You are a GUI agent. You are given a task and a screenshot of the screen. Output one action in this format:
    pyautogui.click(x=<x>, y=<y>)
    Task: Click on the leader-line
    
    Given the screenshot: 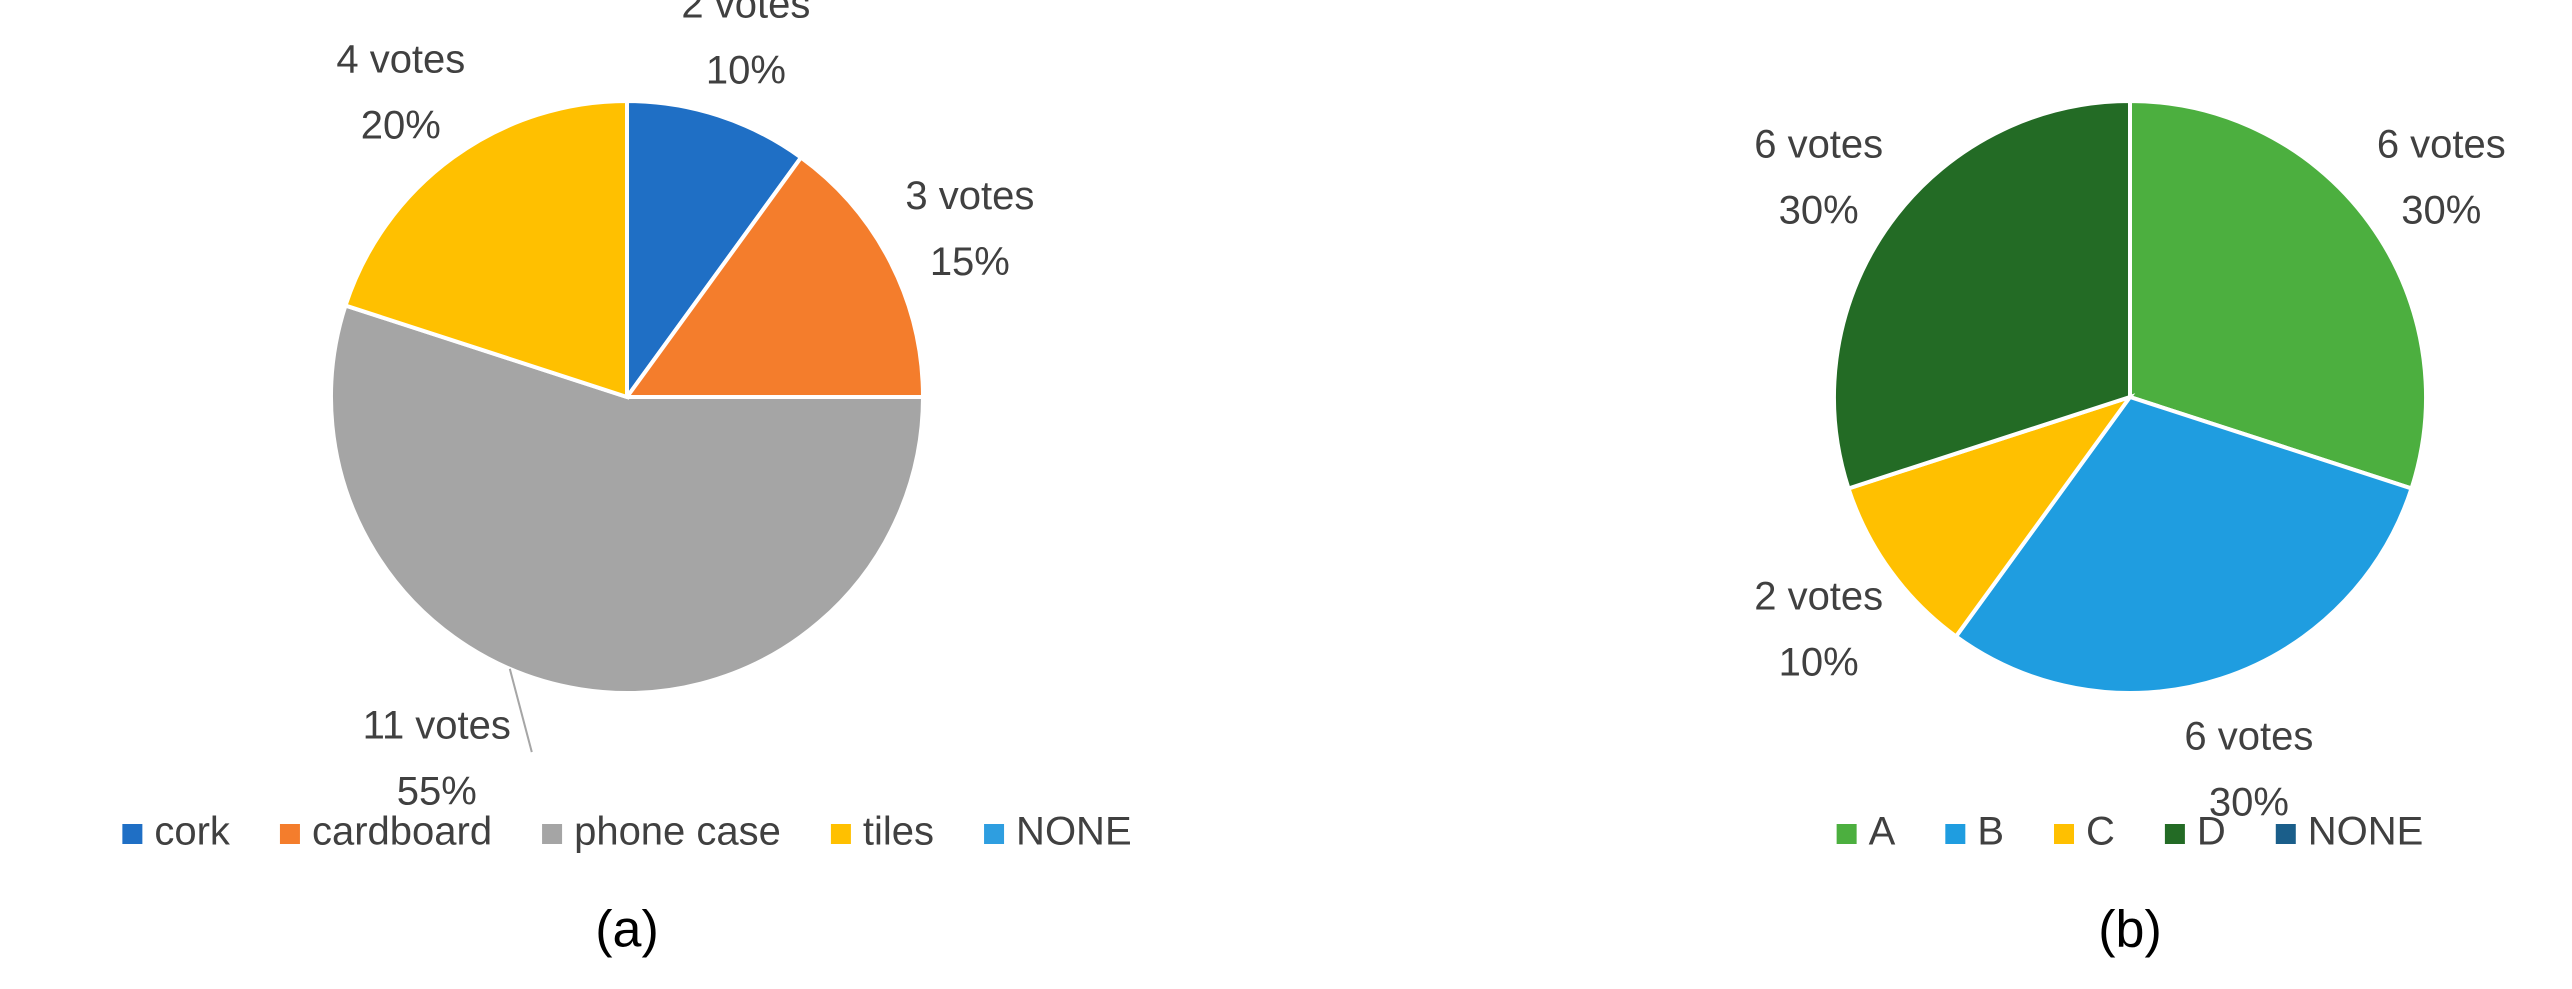 What is the action you would take?
    pyautogui.click(x=520, y=710)
    